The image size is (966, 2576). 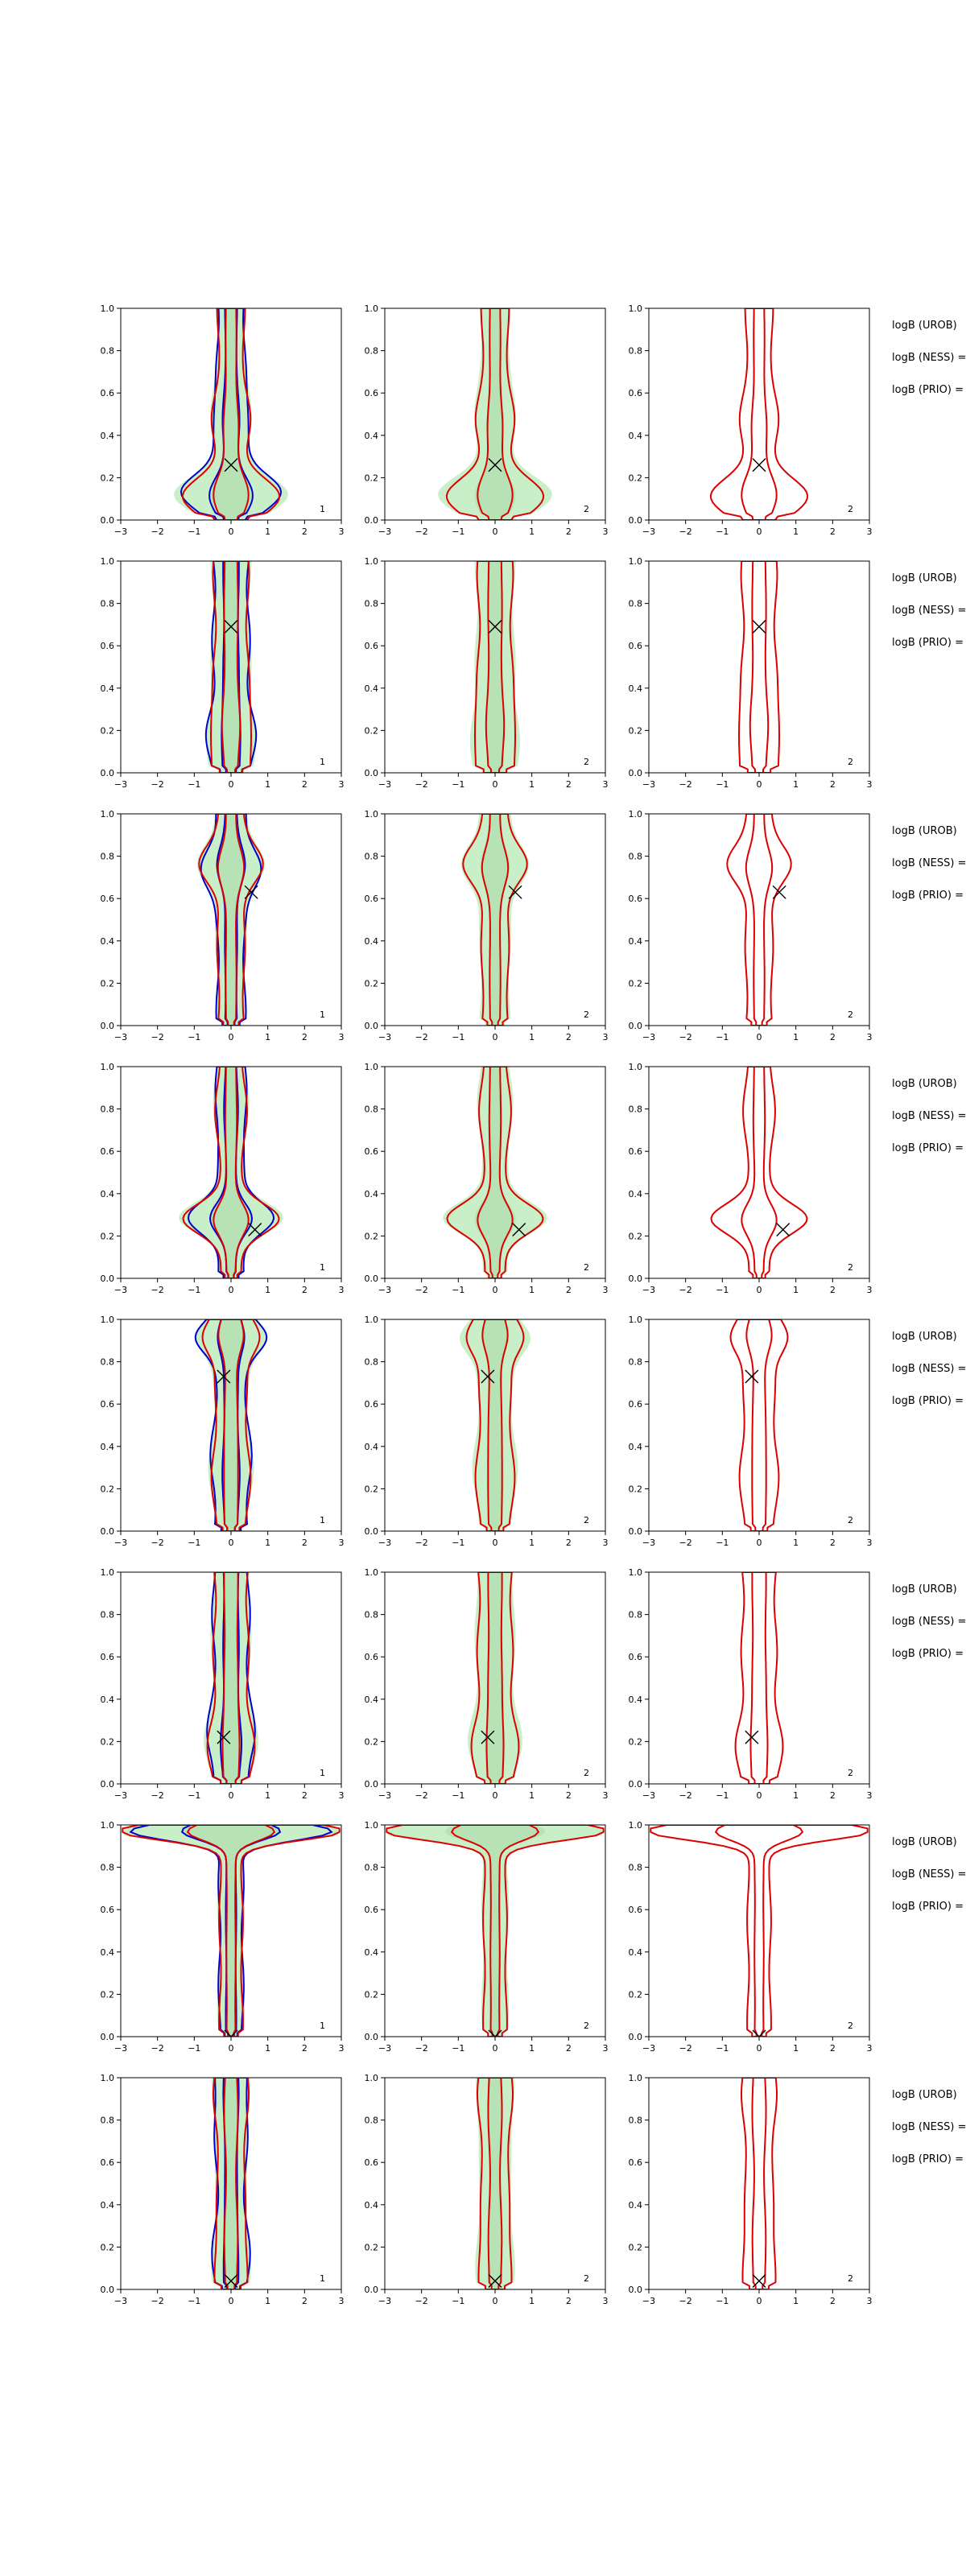 I want to click on contour-blue-inner, so click(x=231, y=1425).